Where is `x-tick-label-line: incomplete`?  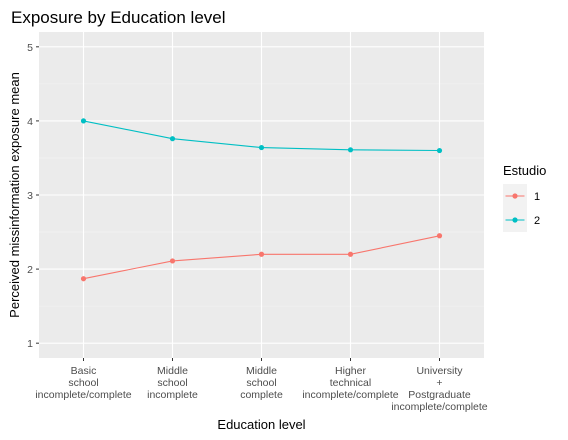 x-tick-label-line: incomplete is located at coordinates (172, 395).